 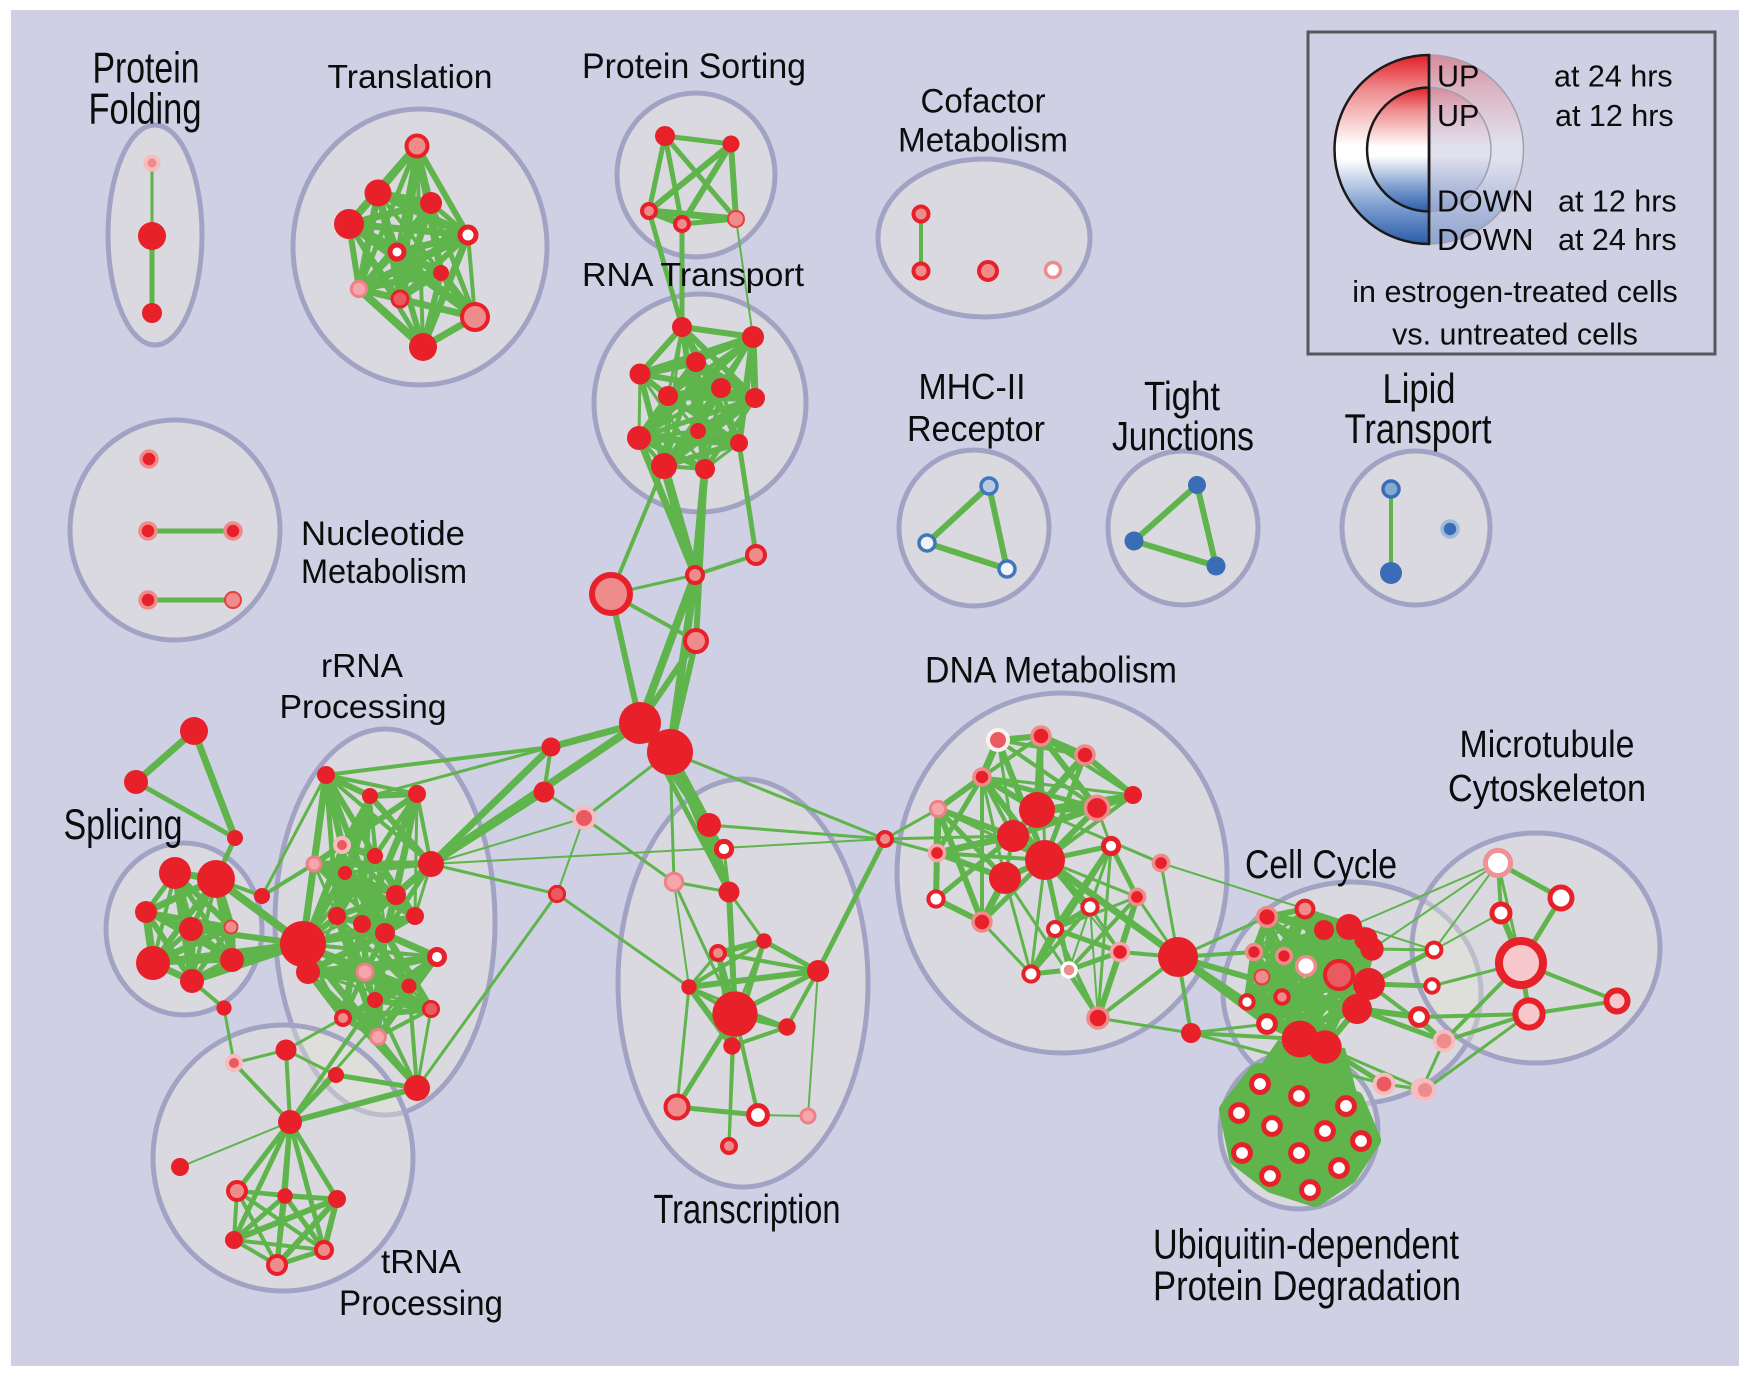 What do you see at coordinates (1321, 865) in the screenshot?
I see `svg-text: Cell Cycle` at bounding box center [1321, 865].